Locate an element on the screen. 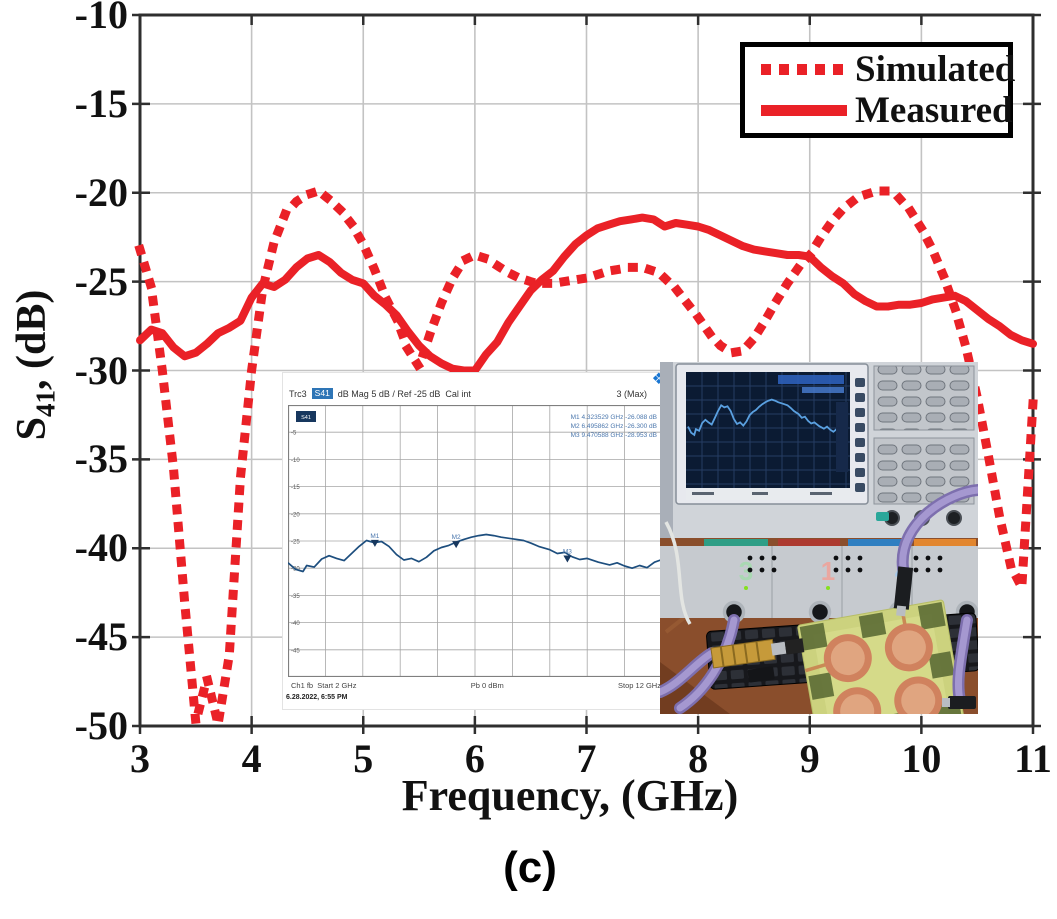 The image size is (1057, 919). softkey-column is located at coordinates (860, 435).